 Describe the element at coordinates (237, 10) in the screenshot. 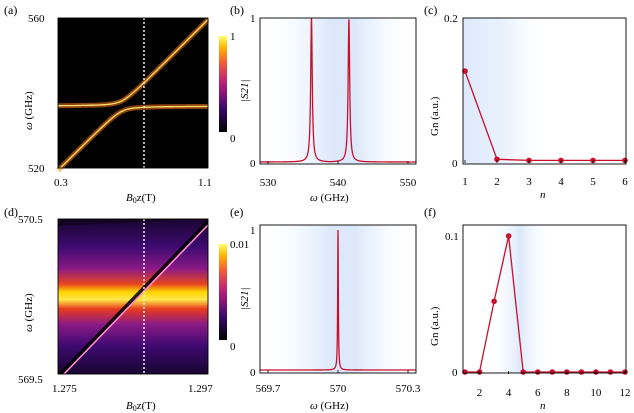

I see `panel-label-b: (b)` at that location.